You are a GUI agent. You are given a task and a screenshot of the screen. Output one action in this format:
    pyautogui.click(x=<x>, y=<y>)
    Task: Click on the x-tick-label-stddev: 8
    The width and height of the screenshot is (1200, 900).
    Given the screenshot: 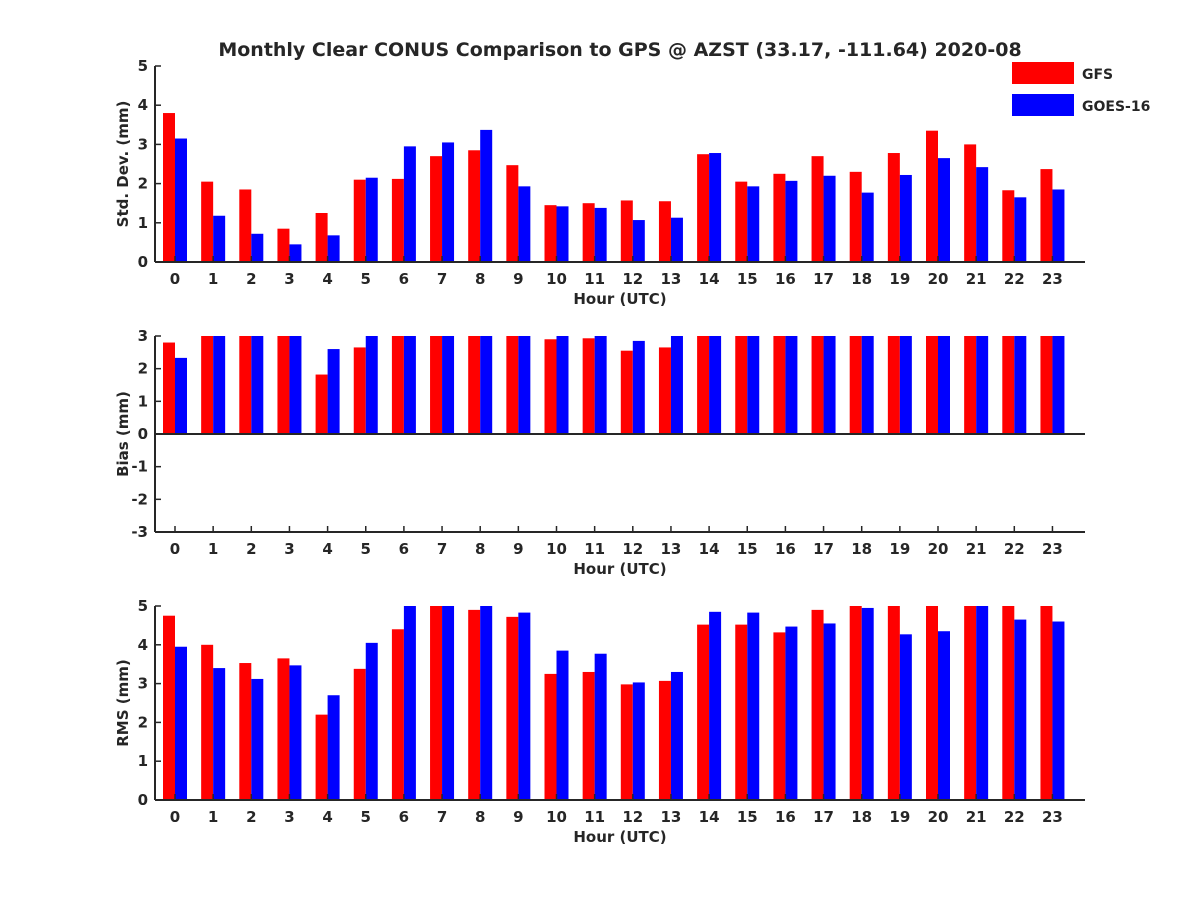 What is the action you would take?
    pyautogui.click(x=480, y=279)
    